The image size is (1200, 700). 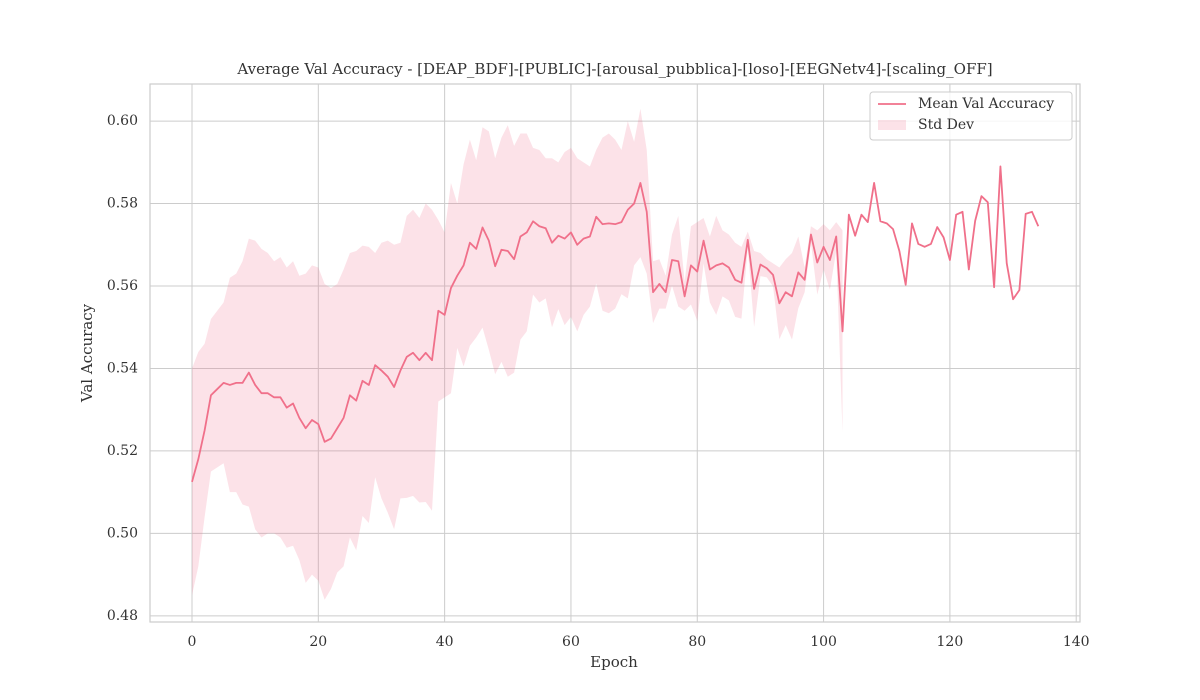 I want to click on y-tick-label: 0.60, so click(x=122, y=121).